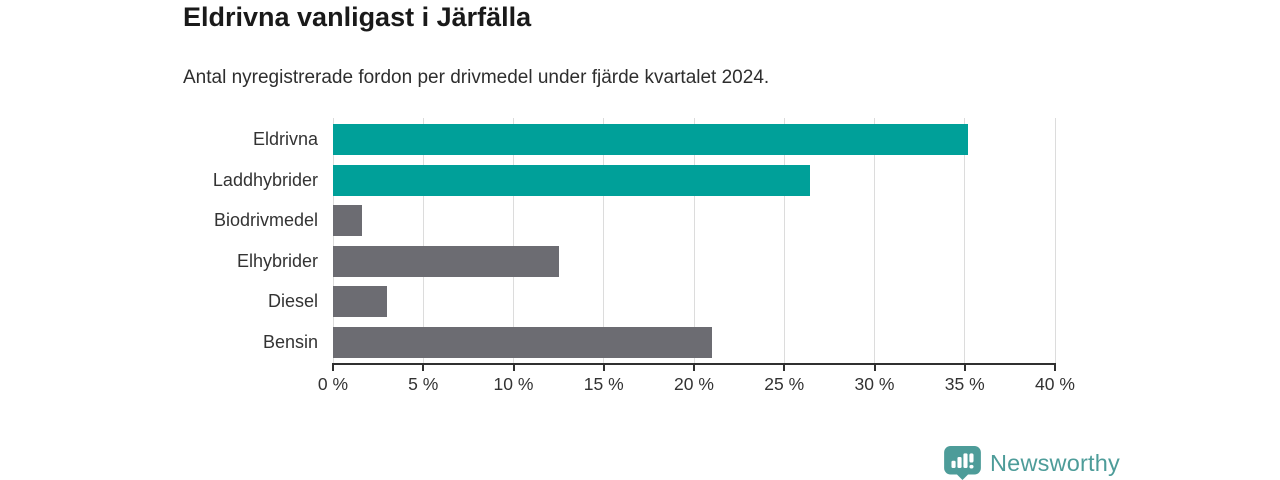 This screenshot has width=1280, height=480. Describe the element at coordinates (285, 139) in the screenshot. I see `category-label: Eldrivna` at that location.